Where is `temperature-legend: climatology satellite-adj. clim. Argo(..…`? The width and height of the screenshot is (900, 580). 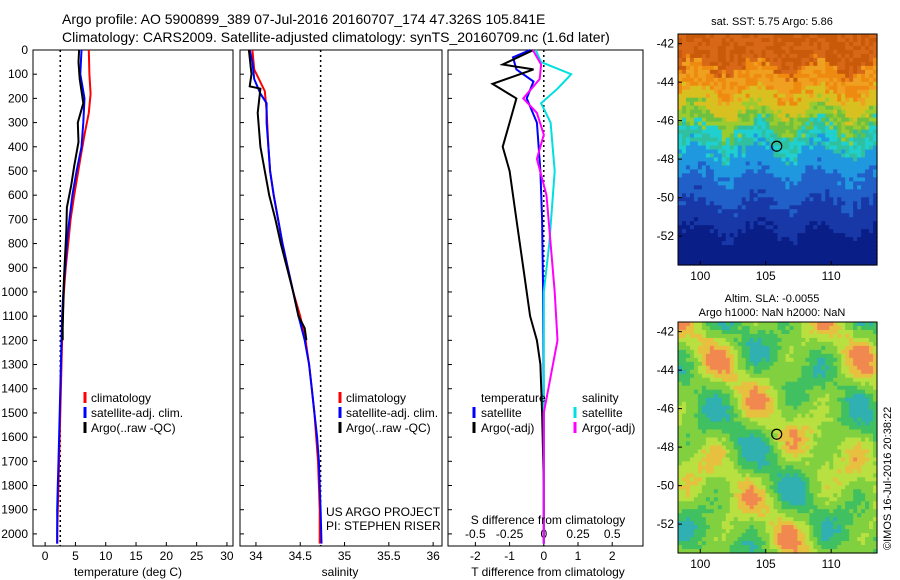 temperature-legend: climatology satellite-adj. clim. Argo(..… is located at coordinates (137, 413).